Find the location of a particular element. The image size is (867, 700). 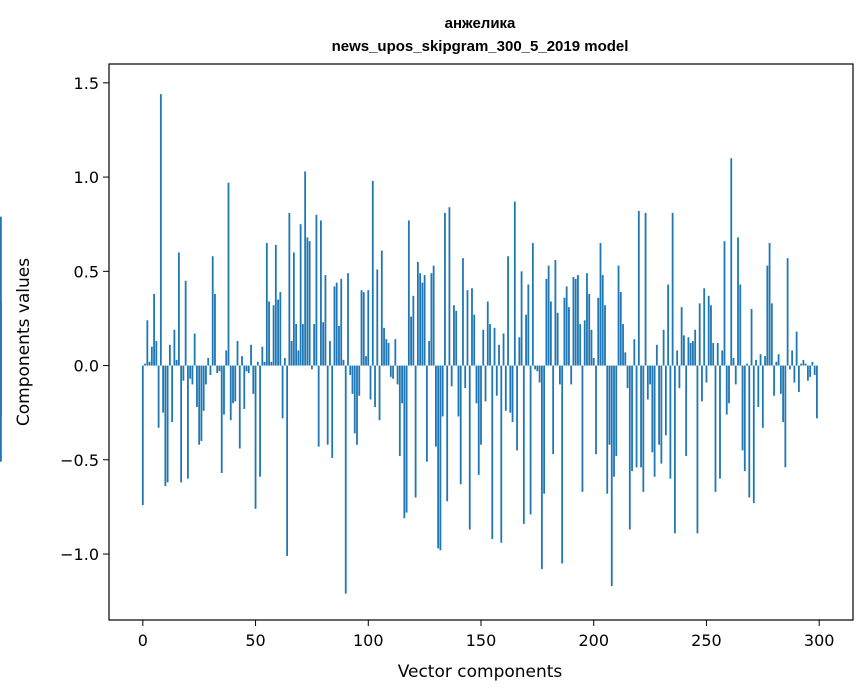

y-axis-ticks: −1.0 −0.5 0.0 0.5 1.0 1.5 is located at coordinates (84, 319).